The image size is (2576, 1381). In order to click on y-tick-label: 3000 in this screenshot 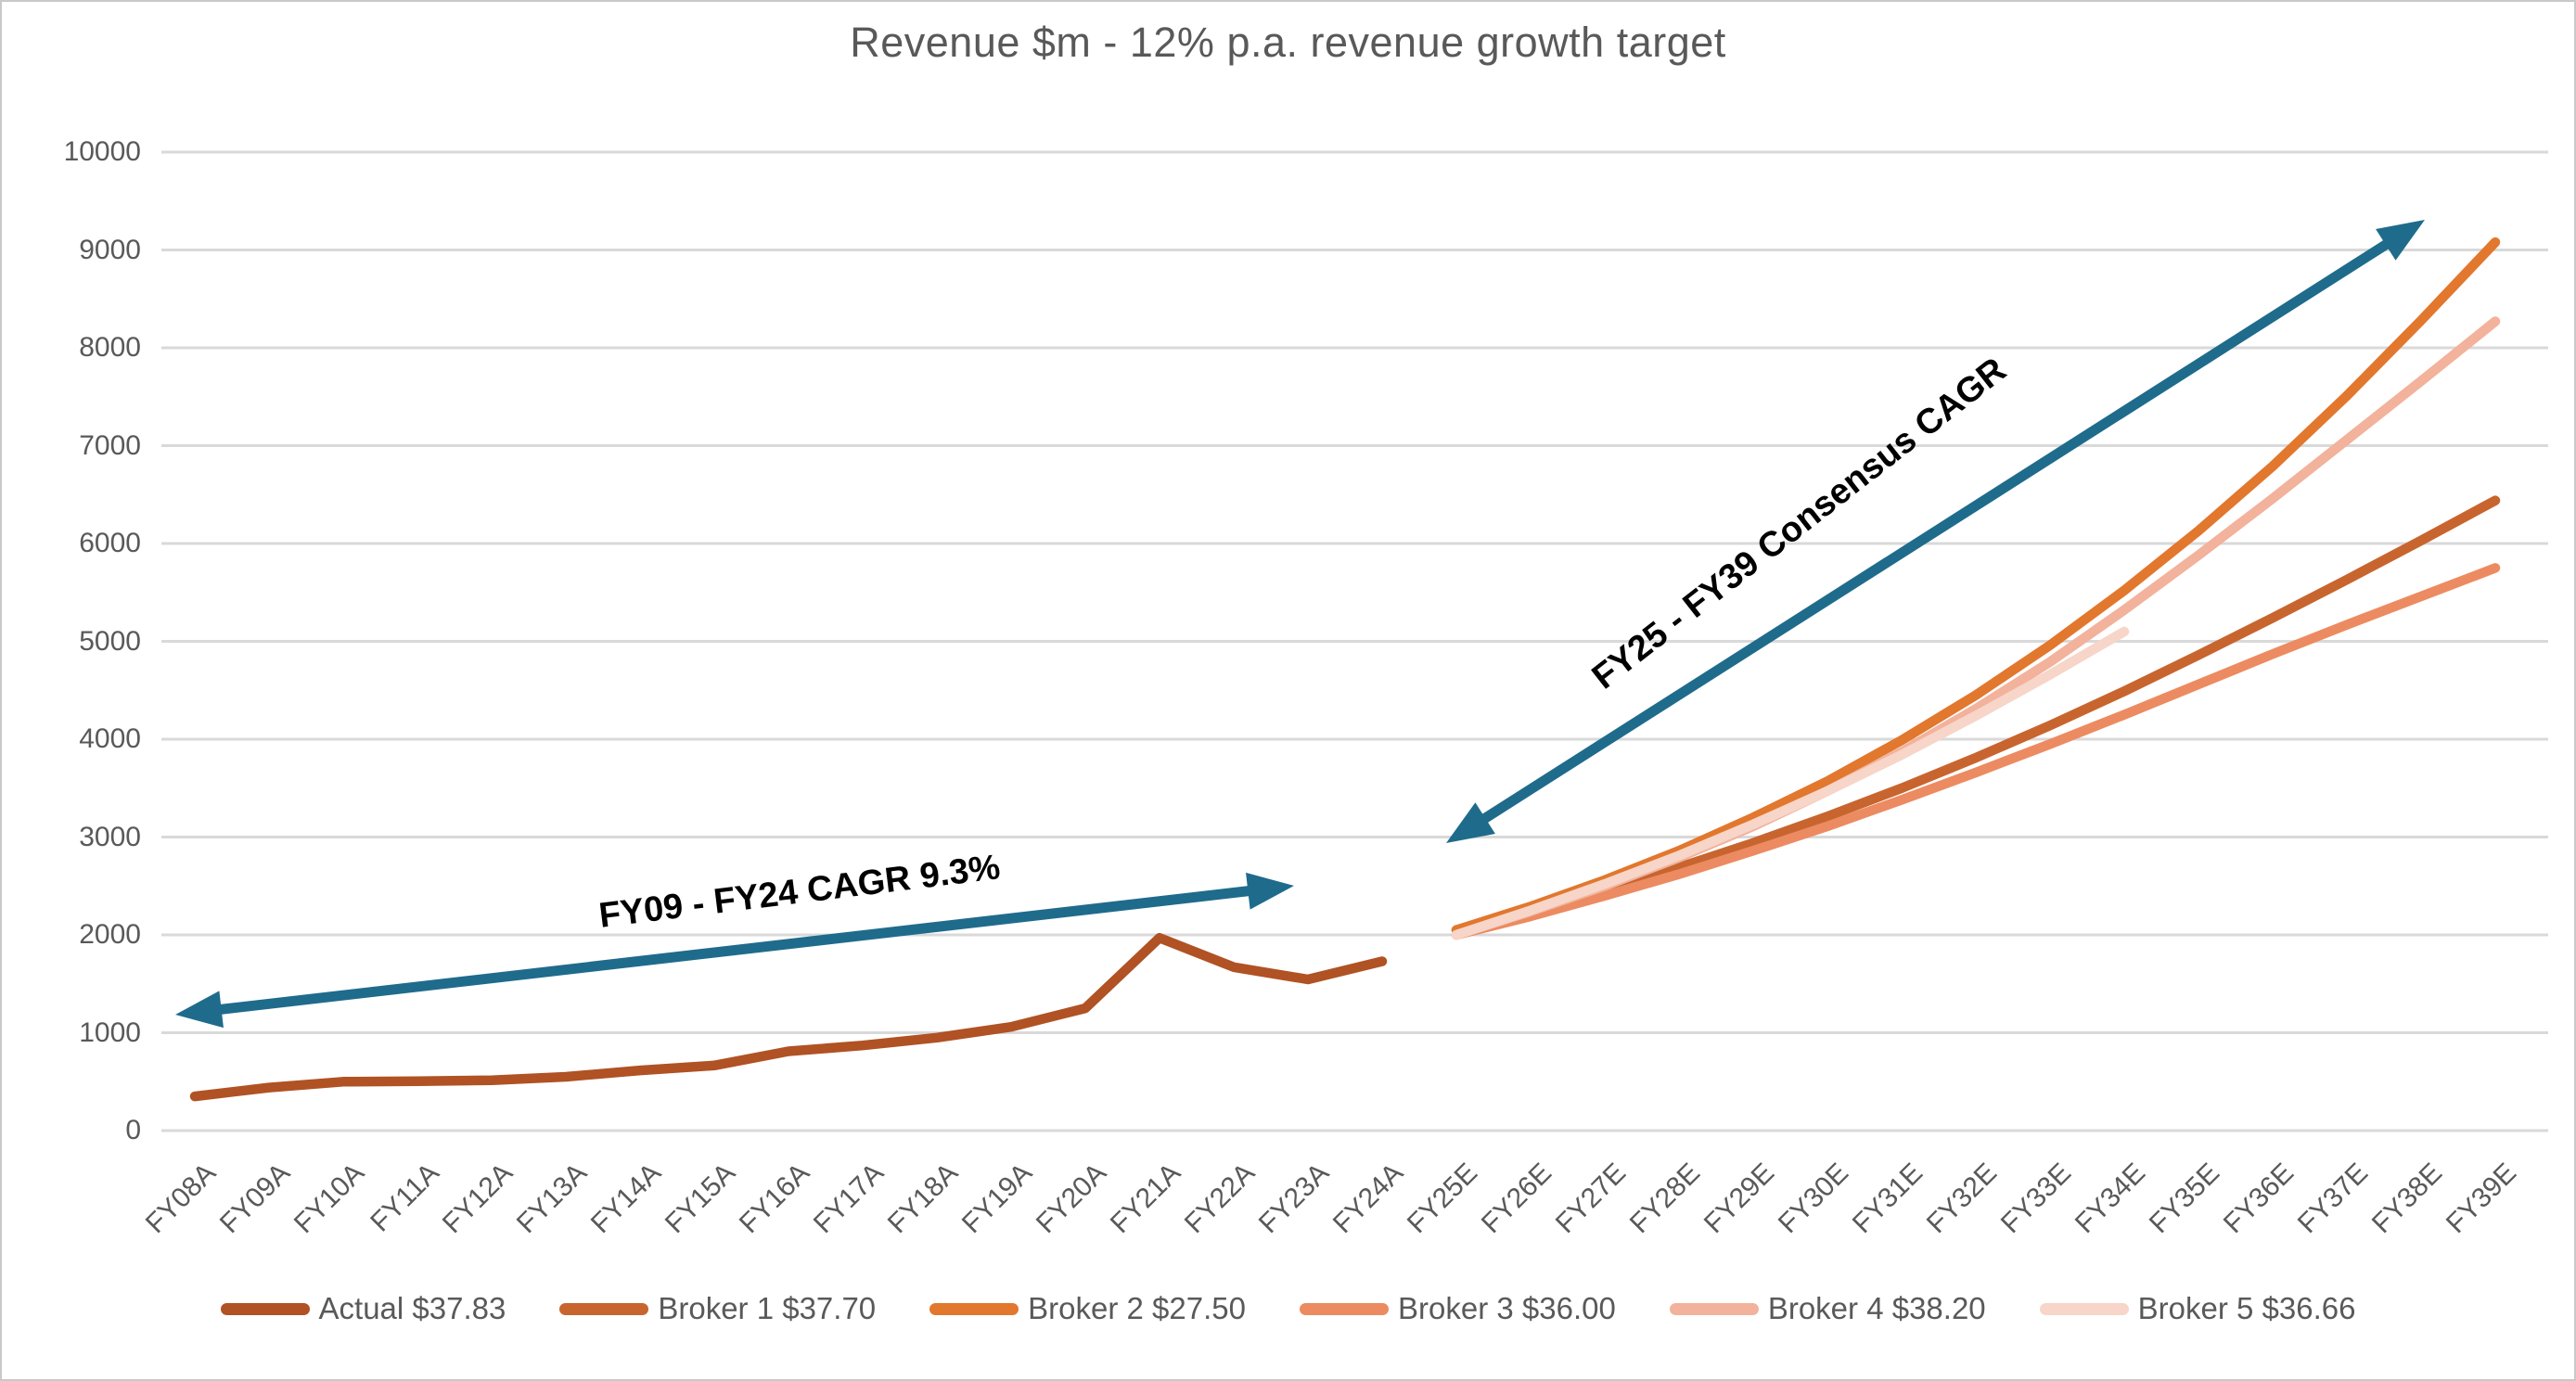, I will do `click(110, 836)`.